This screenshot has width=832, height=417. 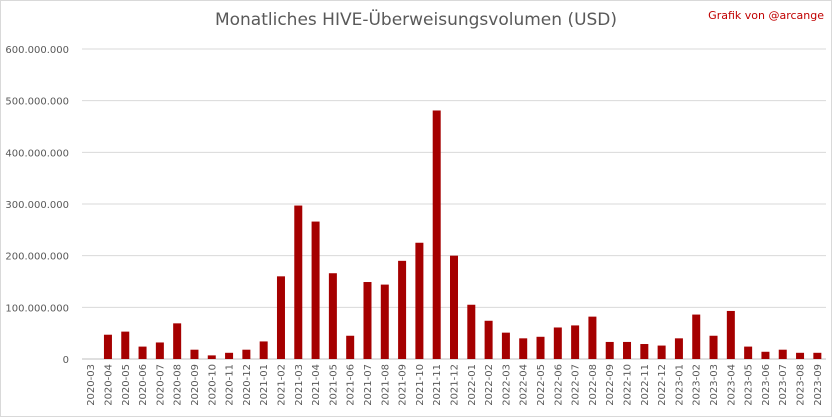 What do you see at coordinates (766, 15) in the screenshot?
I see `chart-credit: Grafik von @arcange` at bounding box center [766, 15].